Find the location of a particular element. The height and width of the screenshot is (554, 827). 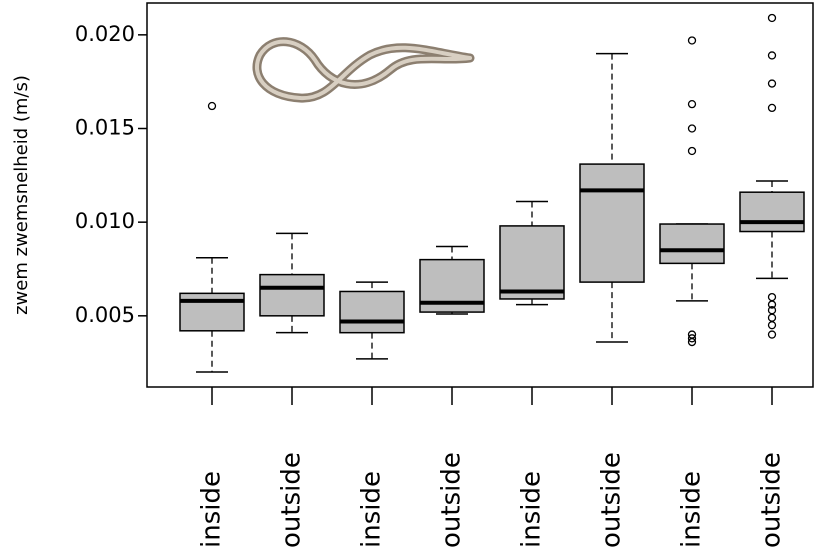

y-tick-label: 0.005 is located at coordinates (105, 315).